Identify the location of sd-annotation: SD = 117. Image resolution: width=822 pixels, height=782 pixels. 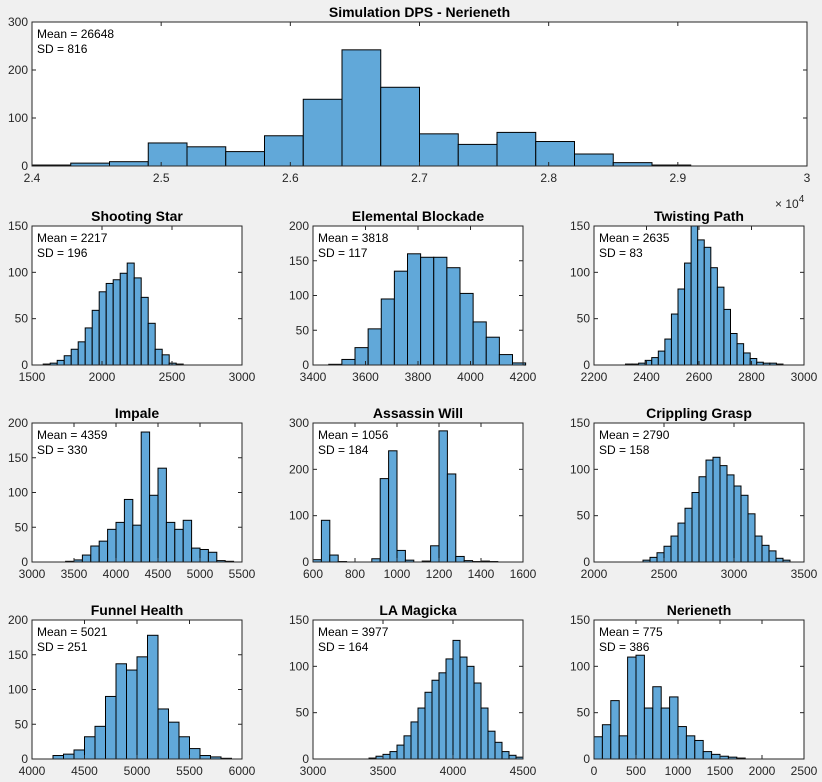
(343, 253).